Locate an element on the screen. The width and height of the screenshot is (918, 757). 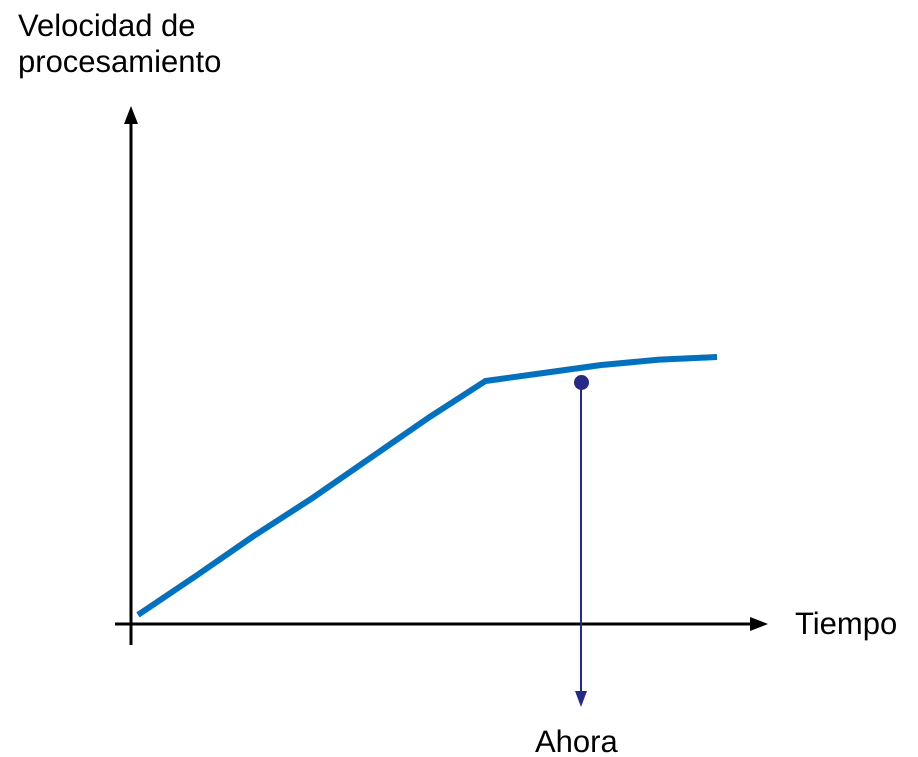
chart-title: Velocidad de procesamiento is located at coordinates (120, 44).